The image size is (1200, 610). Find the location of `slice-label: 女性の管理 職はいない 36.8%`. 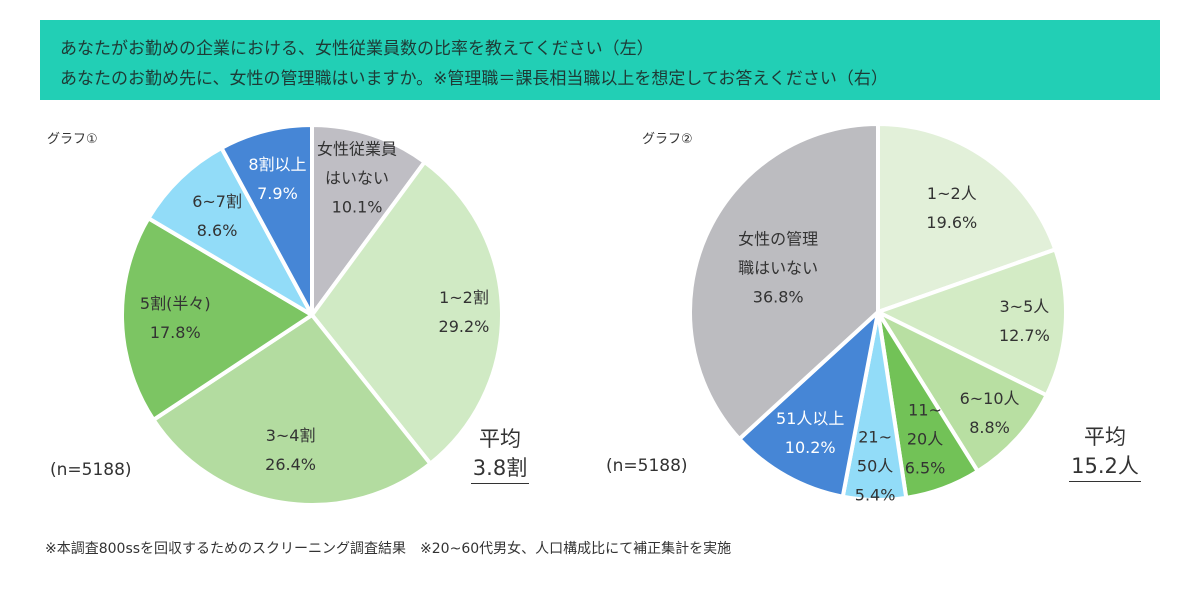

slice-label: 女性の管理 職はいない 36.8% is located at coordinates (778, 268).